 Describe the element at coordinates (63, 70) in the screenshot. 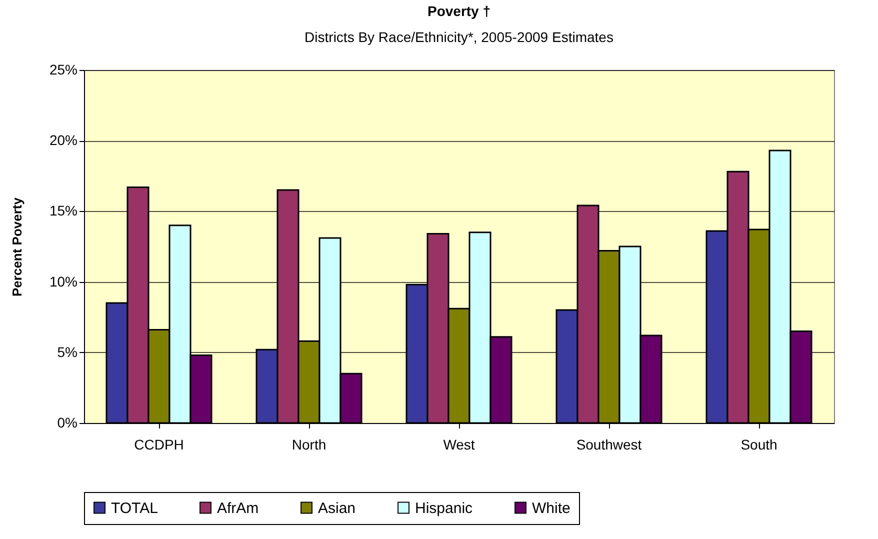

I see `y-tick-label: 25%` at that location.